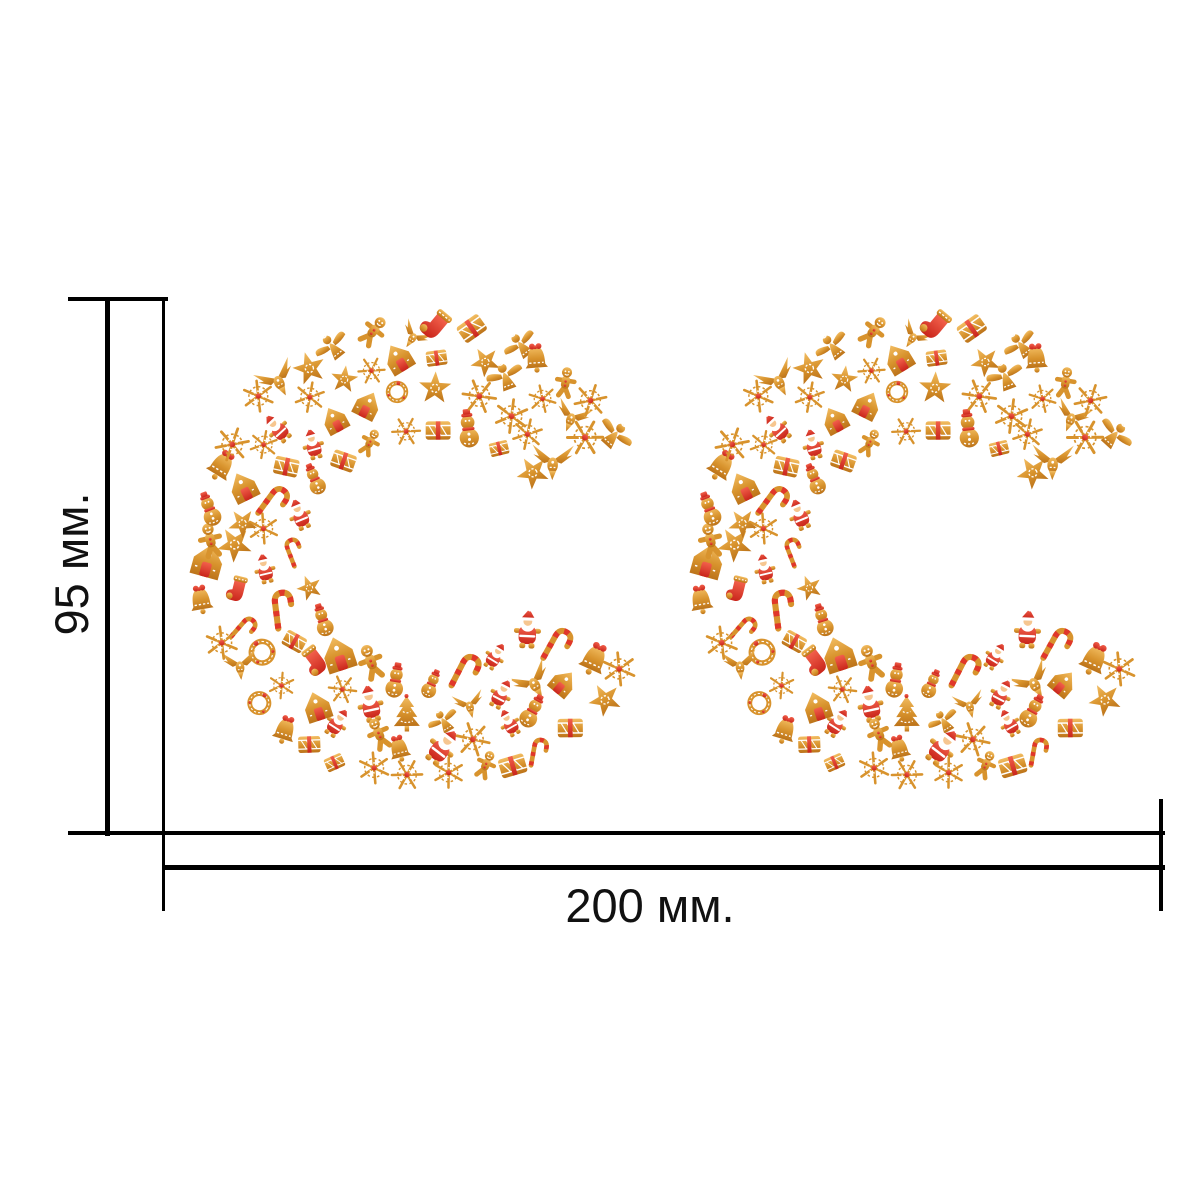 This screenshot has width=1200, height=1200. What do you see at coordinates (650, 905) in the screenshot?
I see `width-dimension-label: 200 мм.` at bounding box center [650, 905].